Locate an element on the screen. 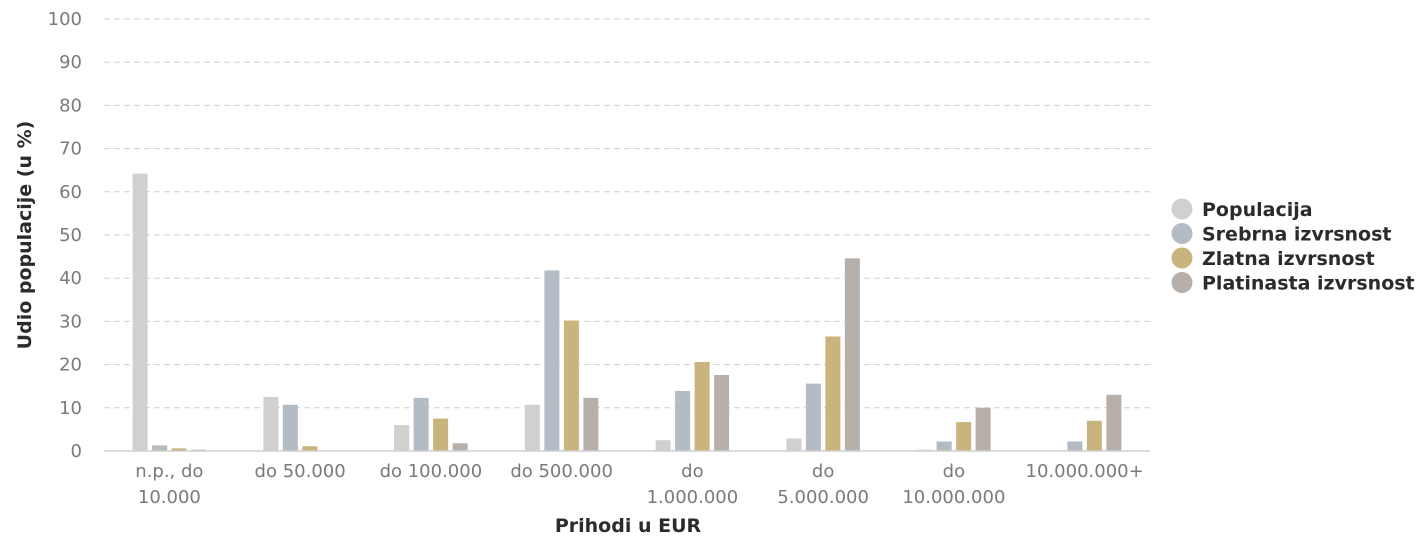  y-tick-label: 50 is located at coordinates (70, 235).